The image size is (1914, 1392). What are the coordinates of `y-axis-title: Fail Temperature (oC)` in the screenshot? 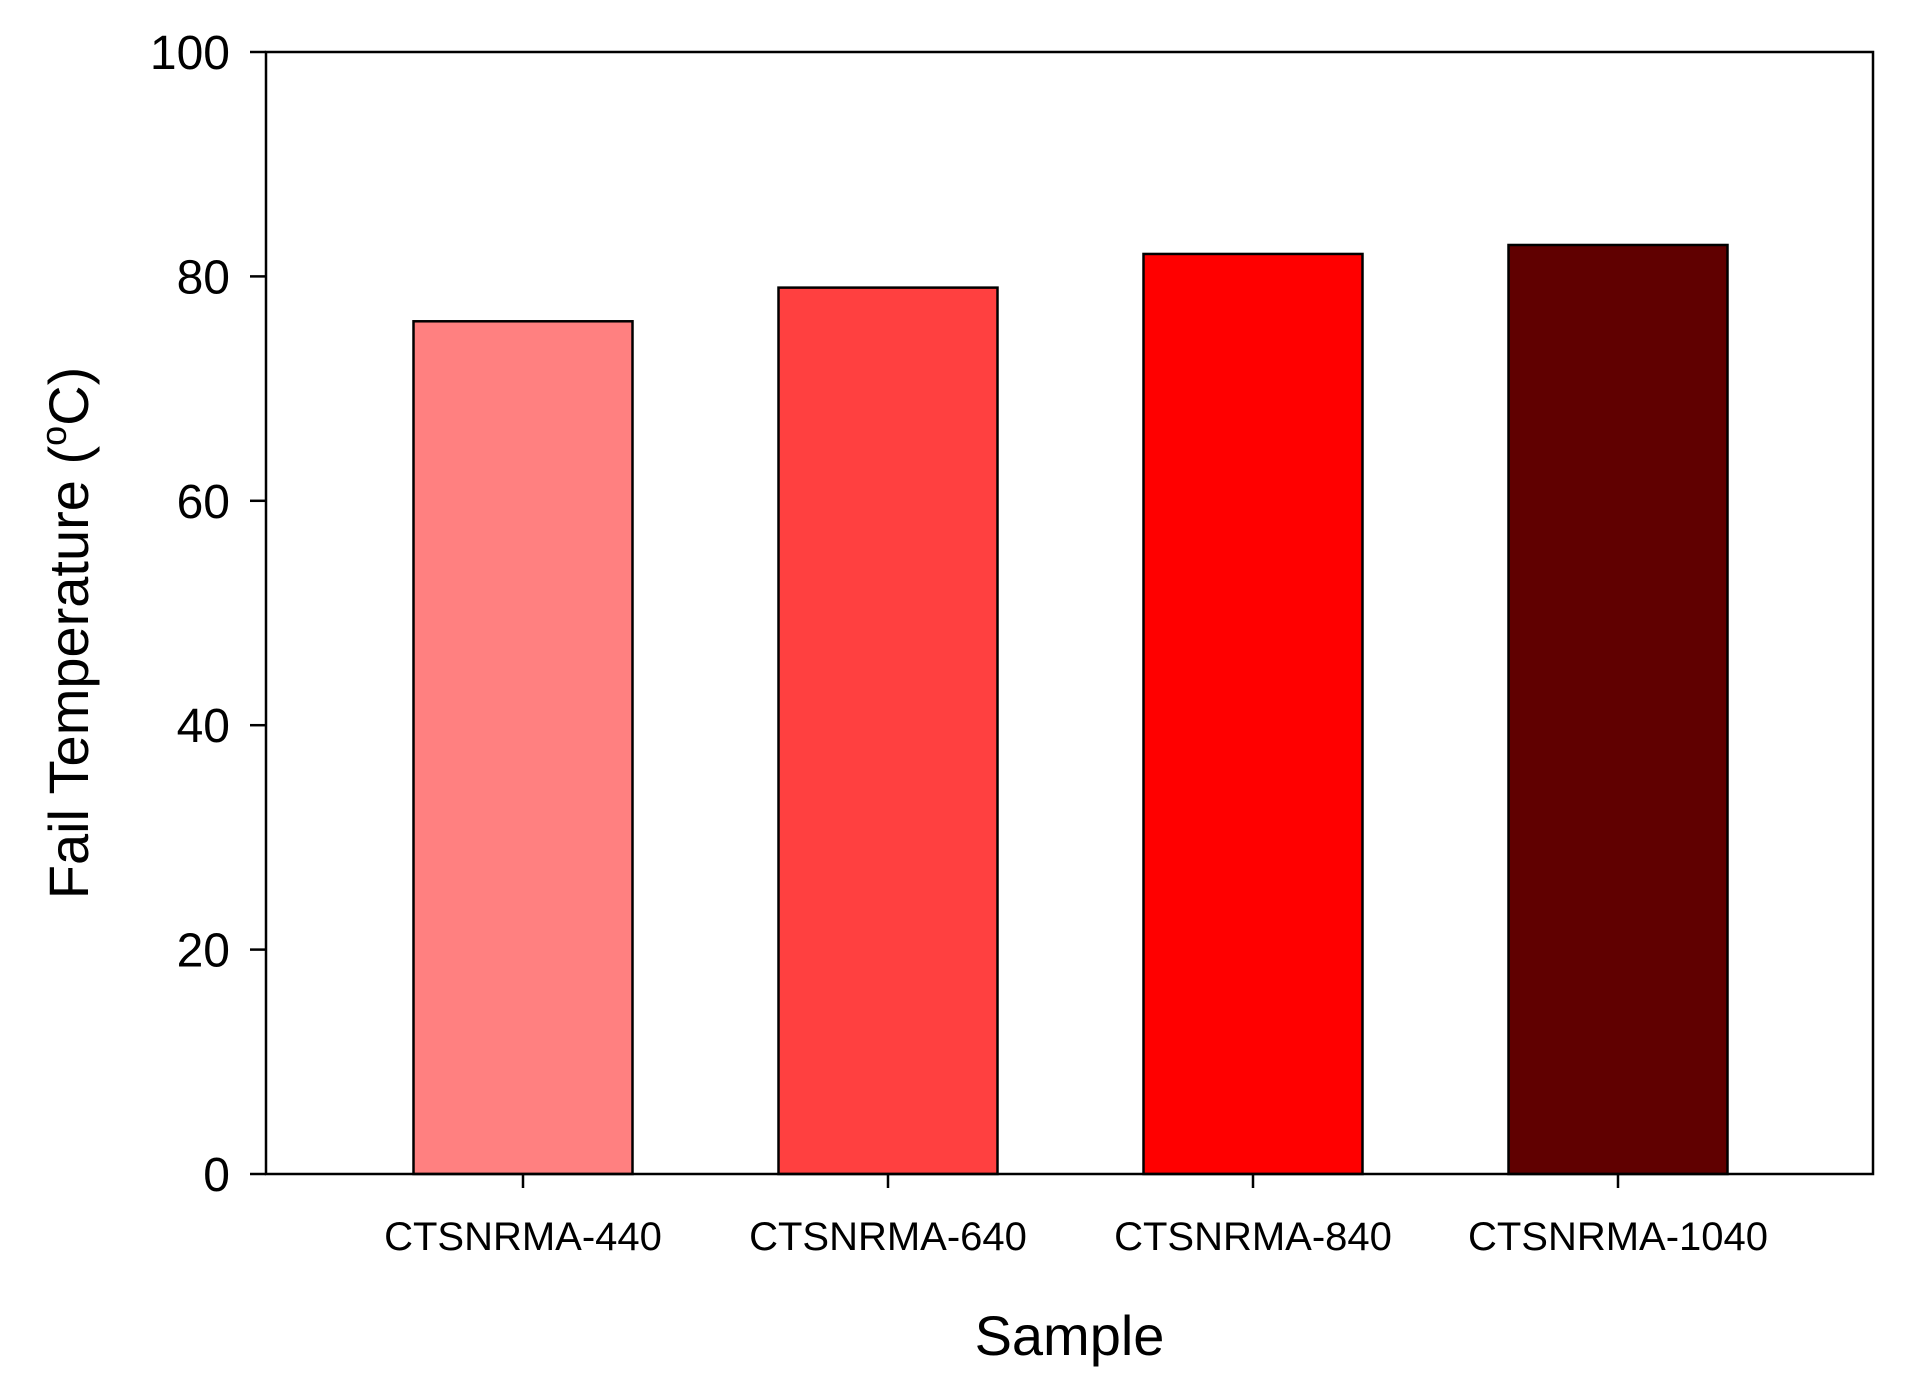 It's located at (66, 633).